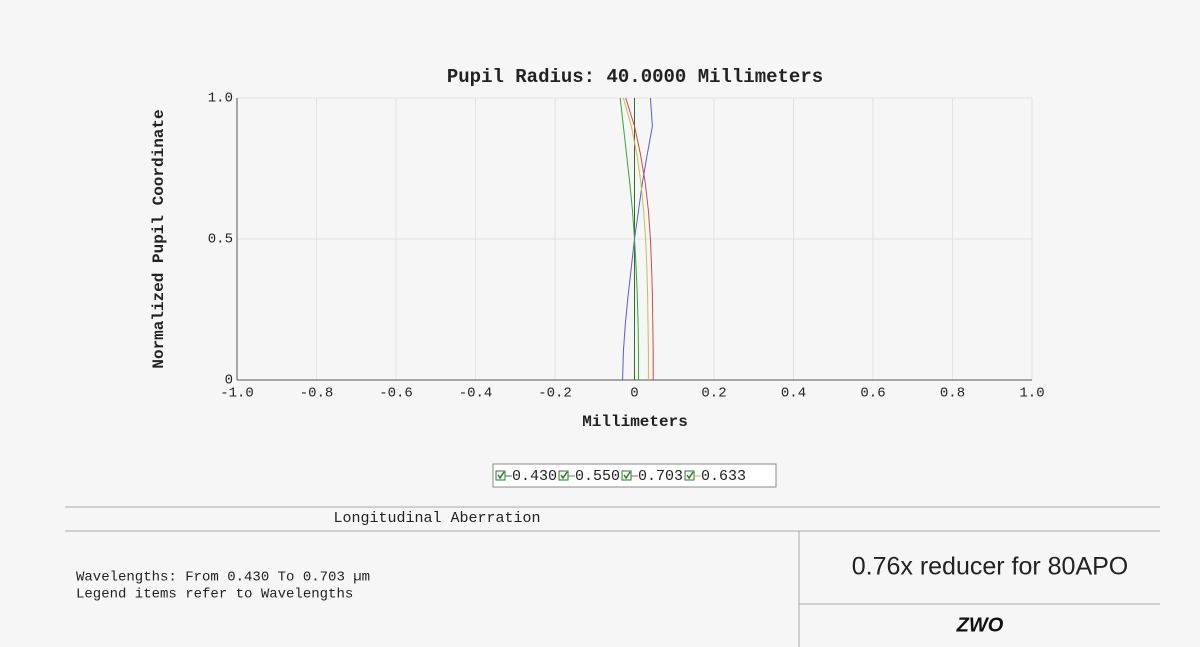  What do you see at coordinates (555, 394) in the screenshot?
I see `x-tick-label: -0.2` at bounding box center [555, 394].